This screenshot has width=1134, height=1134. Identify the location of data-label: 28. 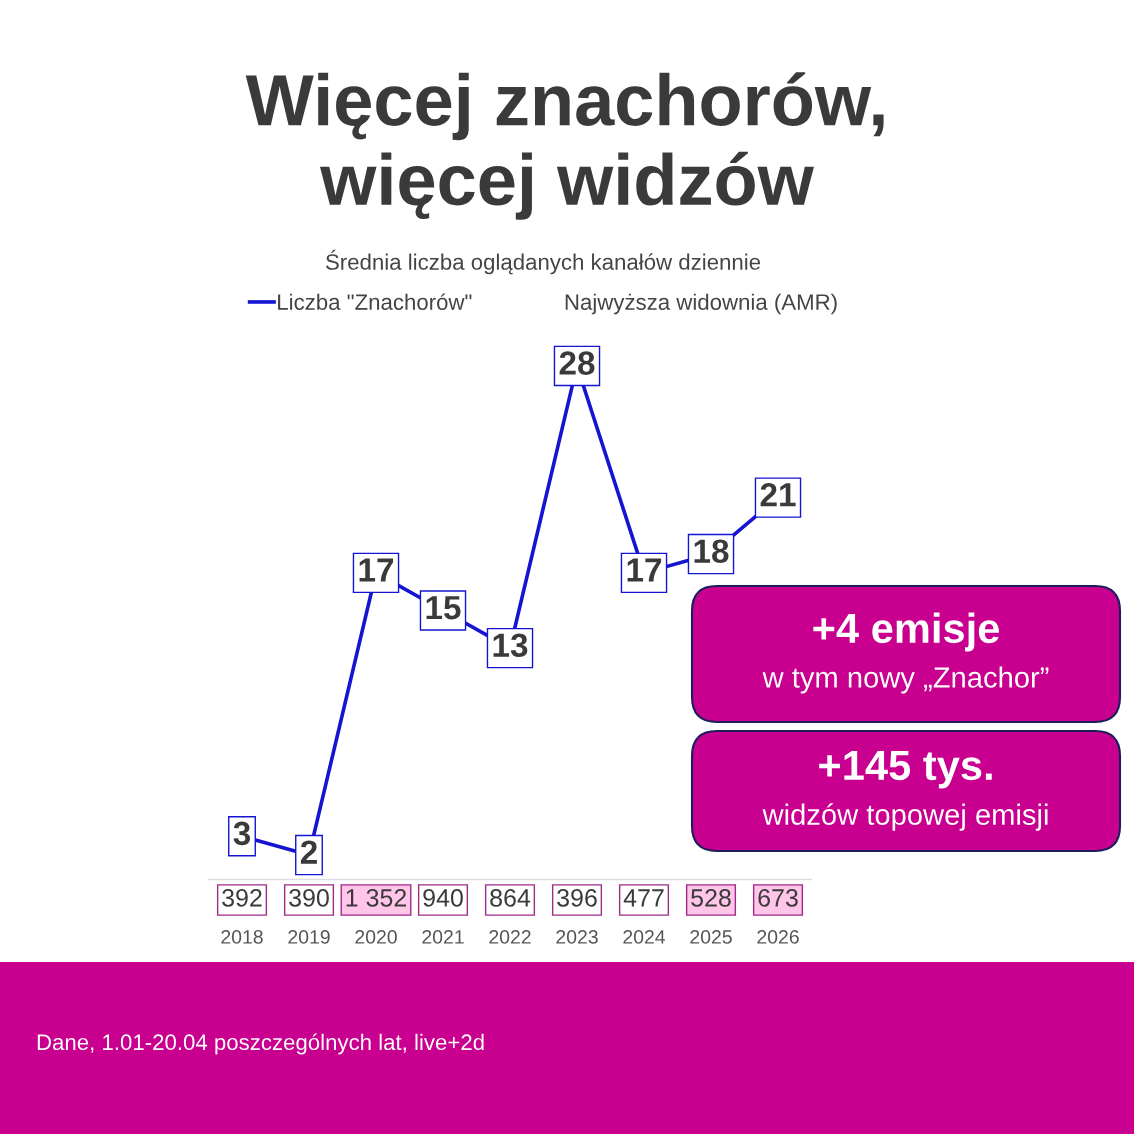
(577, 363).